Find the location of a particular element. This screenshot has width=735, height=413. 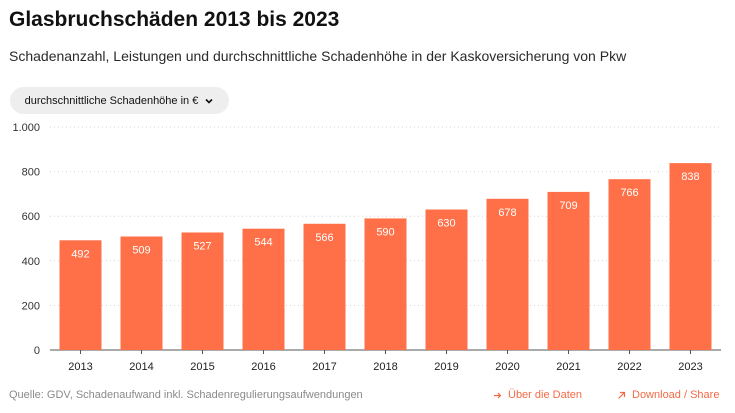

bar-value-label: 838 is located at coordinates (690, 177).